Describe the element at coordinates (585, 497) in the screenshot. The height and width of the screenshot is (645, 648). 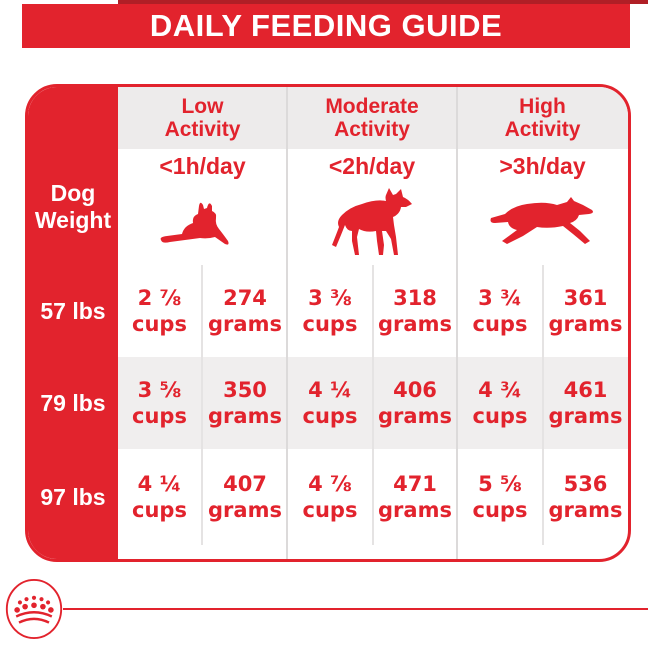
I see `cell-97lbs-high-grams: 536 grams` at that location.